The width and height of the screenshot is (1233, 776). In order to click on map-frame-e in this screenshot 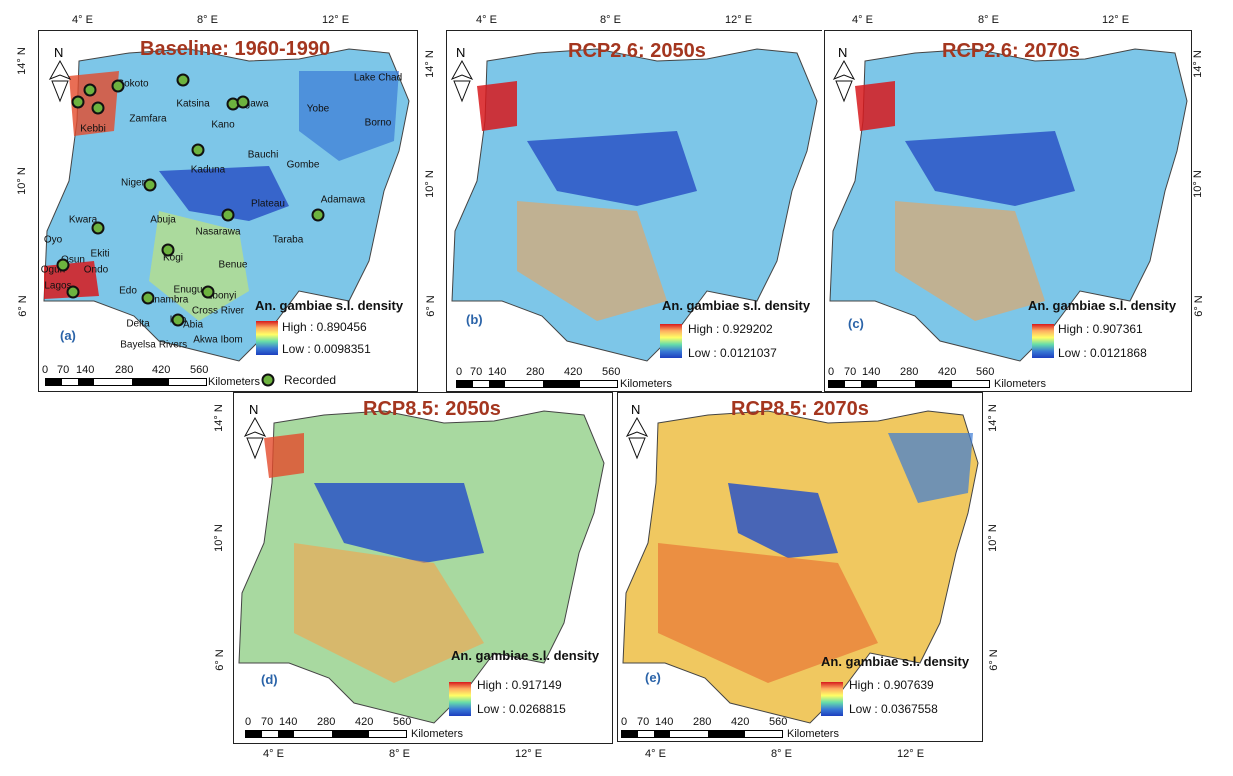, I will do `click(800, 567)`.